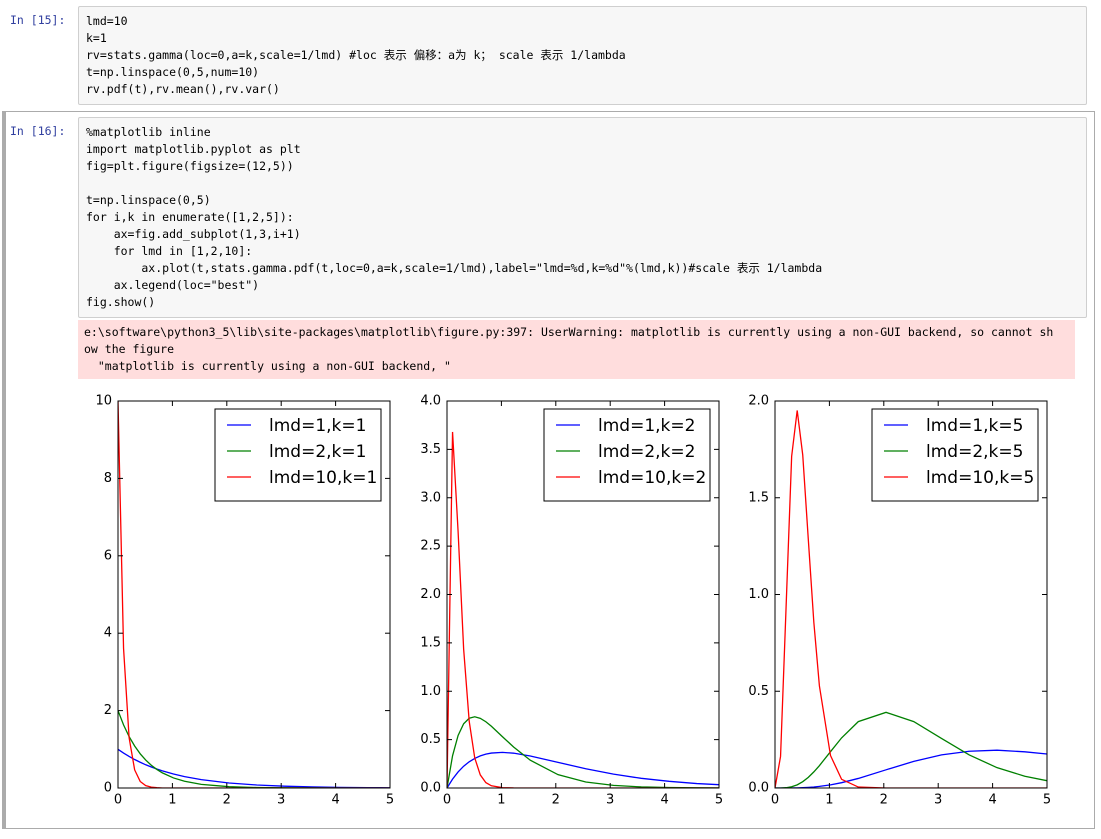  What do you see at coordinates (129, 349) in the screenshot?
I see `output-line: ow the figure` at bounding box center [129, 349].